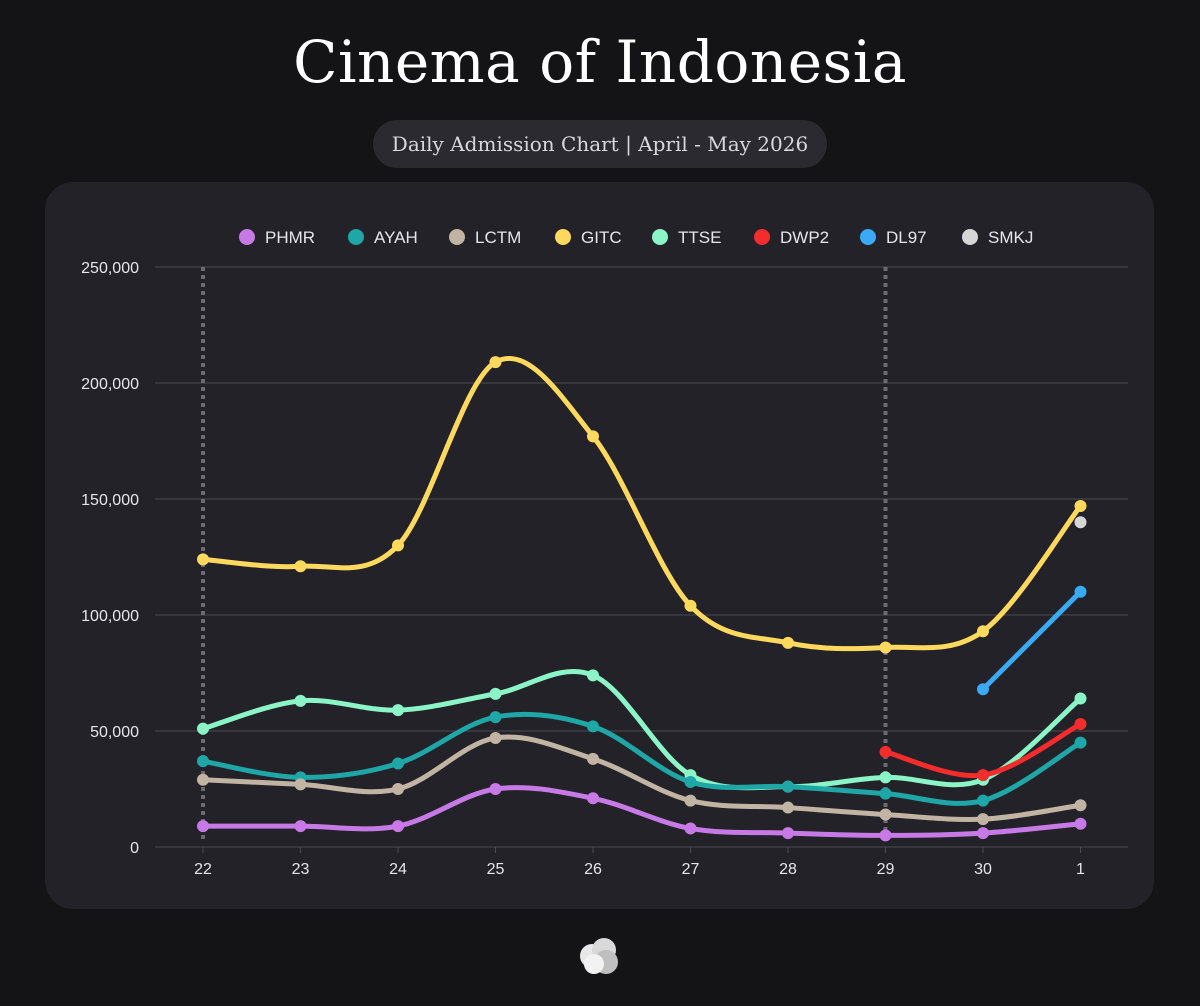  I want to click on x-tick-label: 22, so click(203, 869).